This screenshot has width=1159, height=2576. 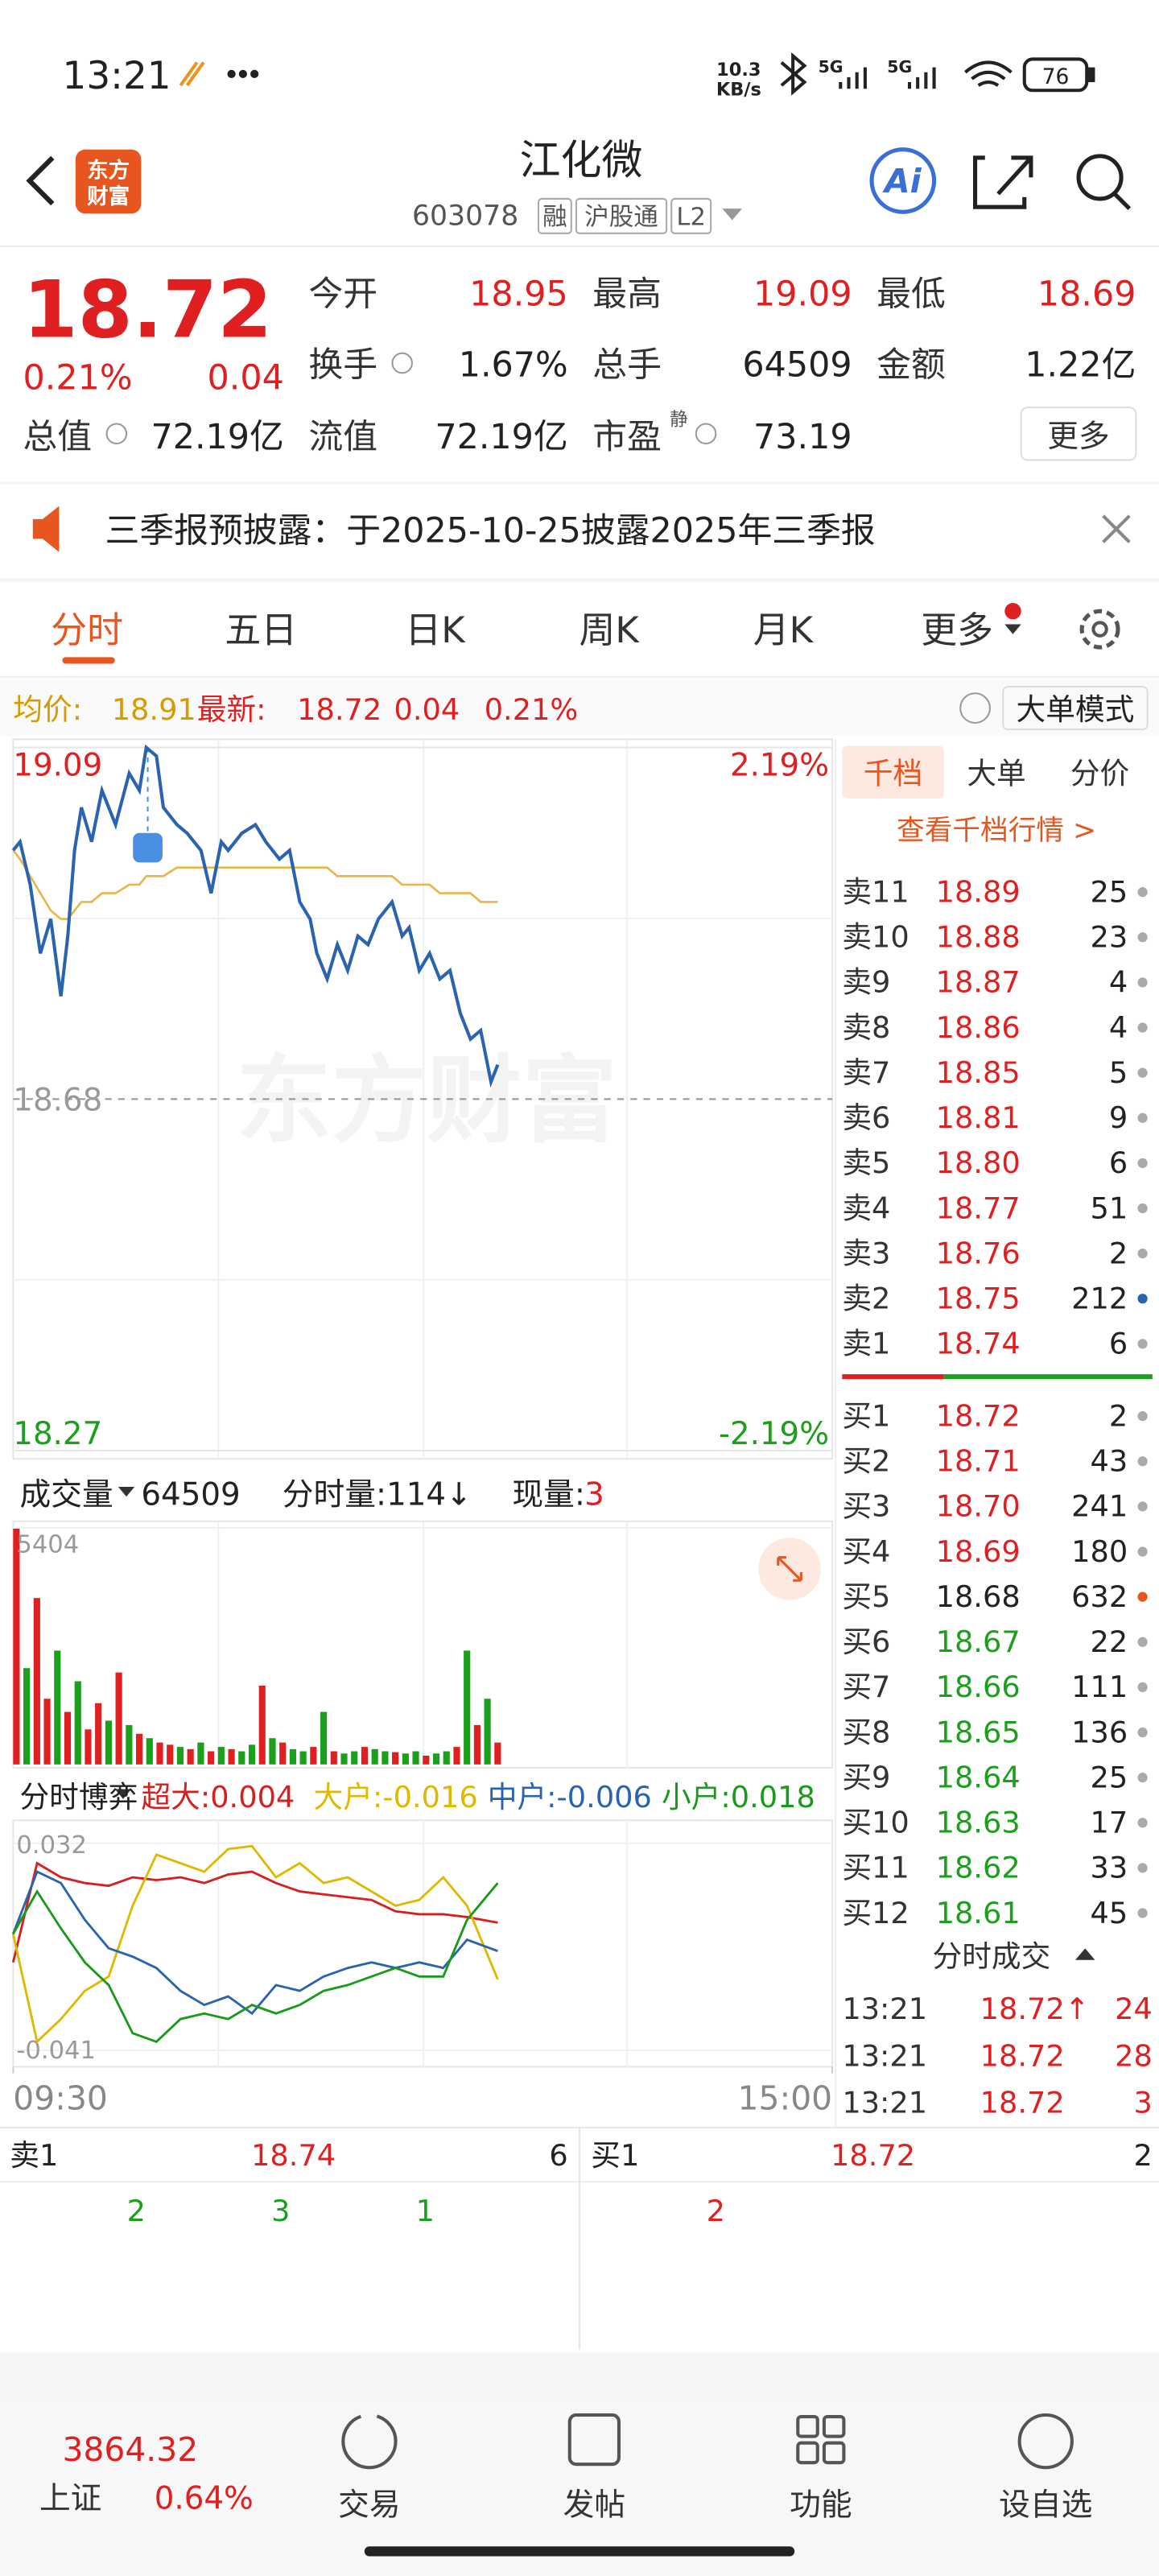 I want to click on function-icon, so click(x=834, y=2426).